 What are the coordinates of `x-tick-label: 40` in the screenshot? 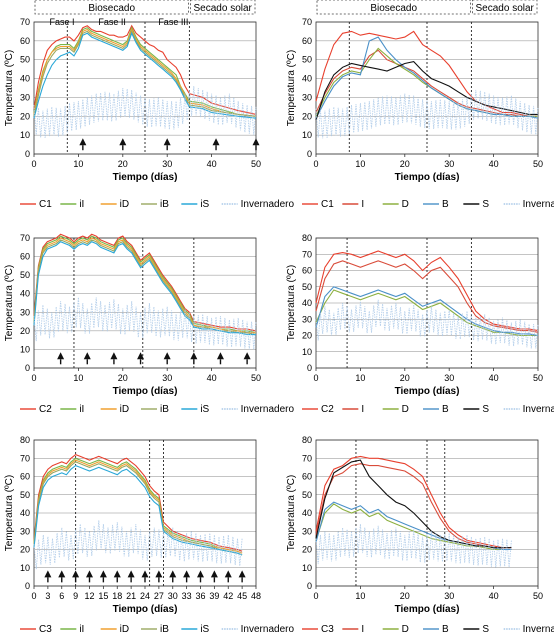 It's located at (494, 596).